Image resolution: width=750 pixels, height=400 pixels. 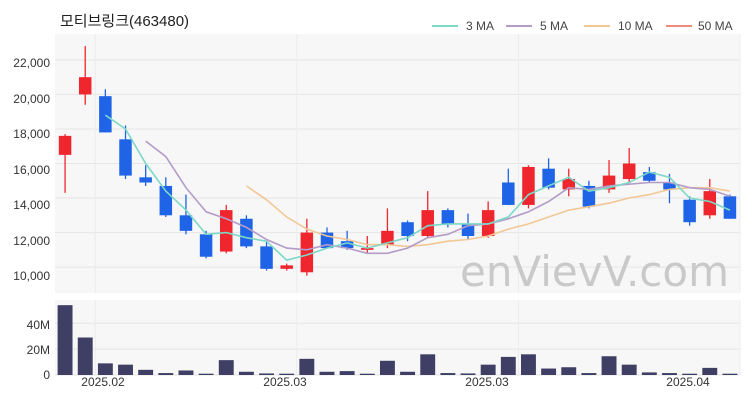 What do you see at coordinates (31, 241) in the screenshot?
I see `price-tick-label: 12,000` at bounding box center [31, 241].